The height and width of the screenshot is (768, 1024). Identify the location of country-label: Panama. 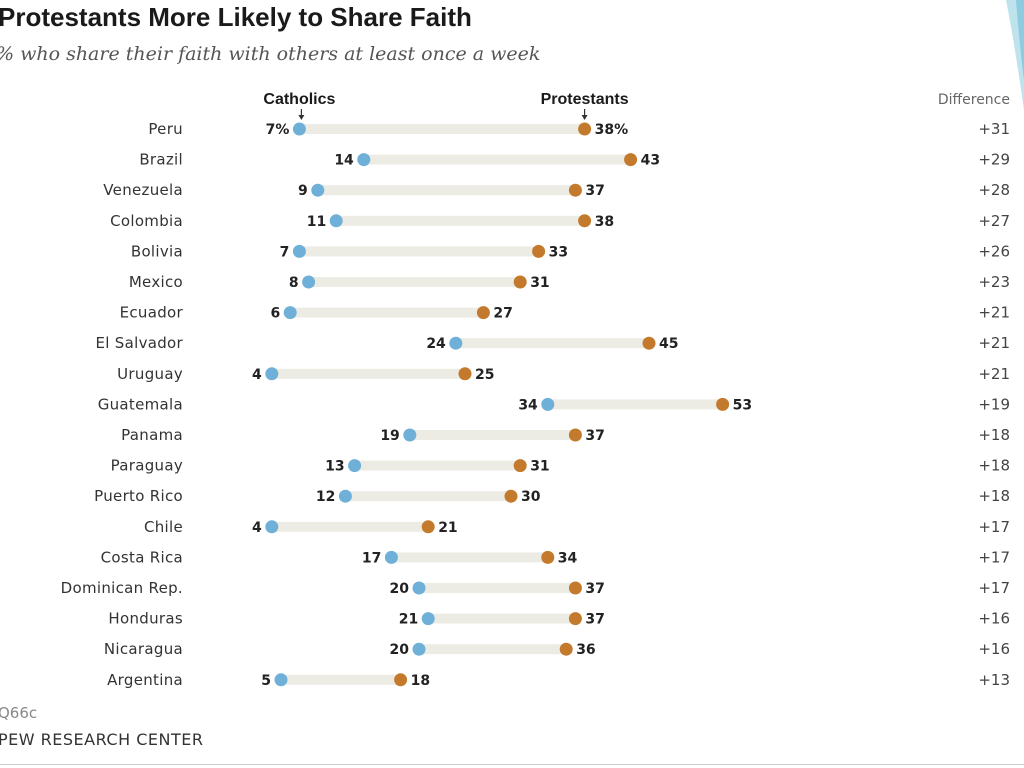
(152, 435).